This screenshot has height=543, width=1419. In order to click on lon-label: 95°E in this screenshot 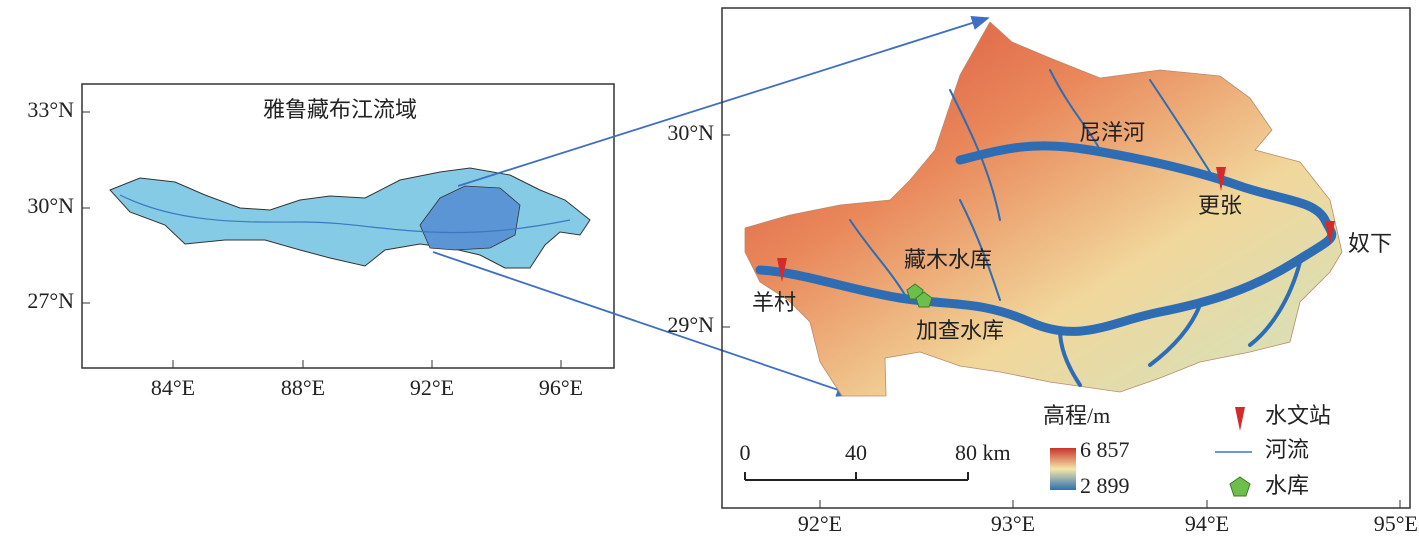, I will do `click(1396, 523)`.